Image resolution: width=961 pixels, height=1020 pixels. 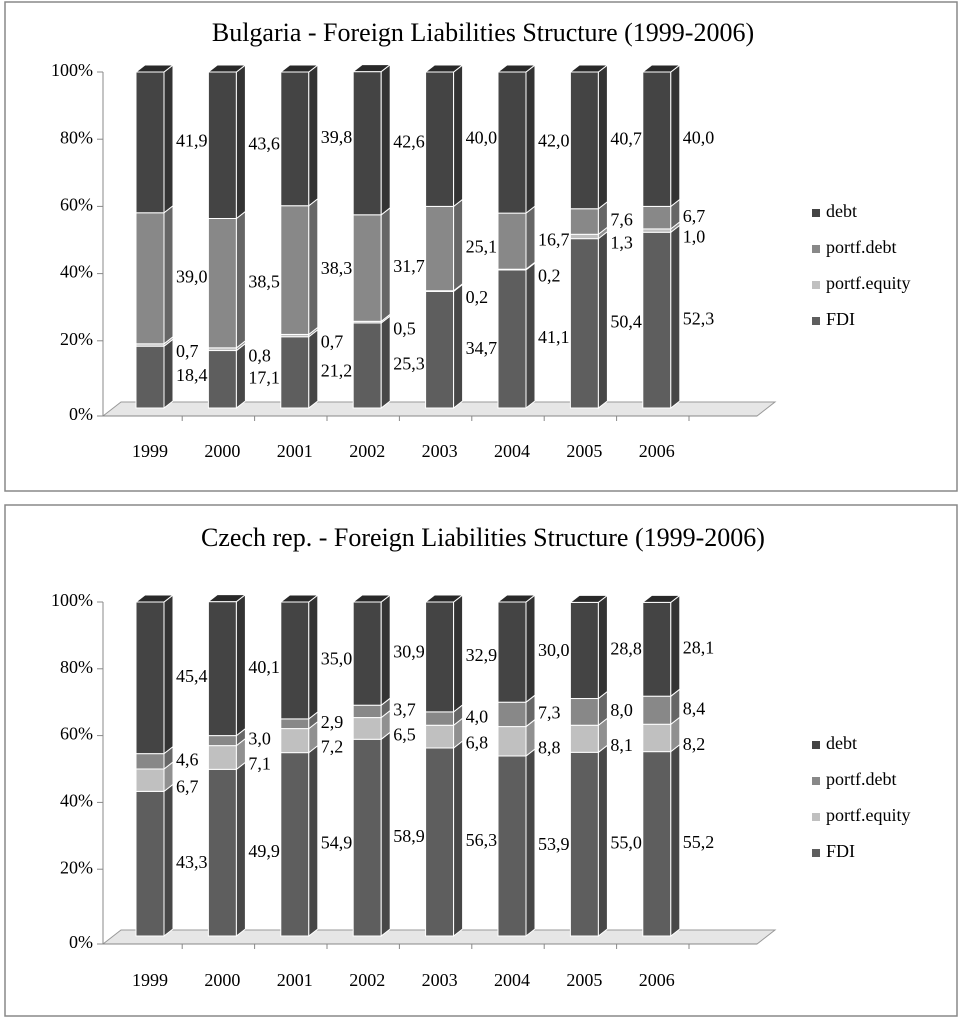 I want to click on data-label: 0,8, so click(x=259, y=355).